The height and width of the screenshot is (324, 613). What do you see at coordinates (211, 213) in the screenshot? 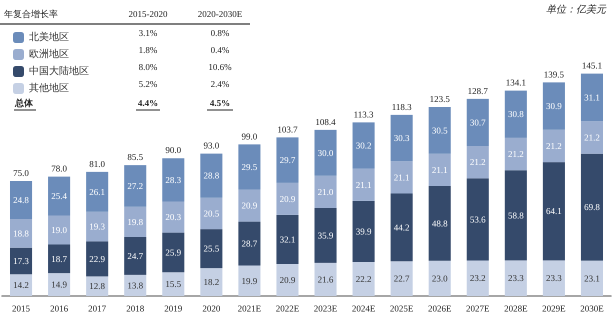
I see `data-label: 20.5` at bounding box center [211, 213].